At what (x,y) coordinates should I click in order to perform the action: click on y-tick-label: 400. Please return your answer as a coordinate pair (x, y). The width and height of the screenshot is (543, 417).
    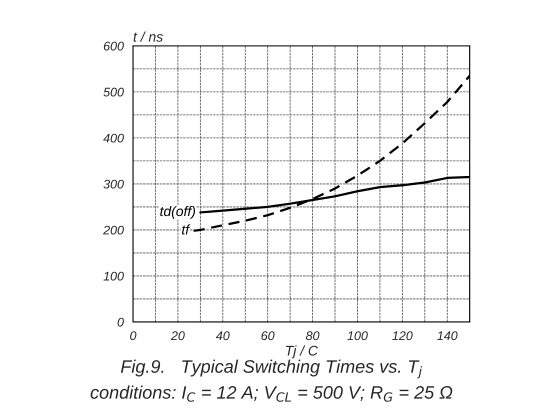
    Looking at the image, I should click on (113, 138).